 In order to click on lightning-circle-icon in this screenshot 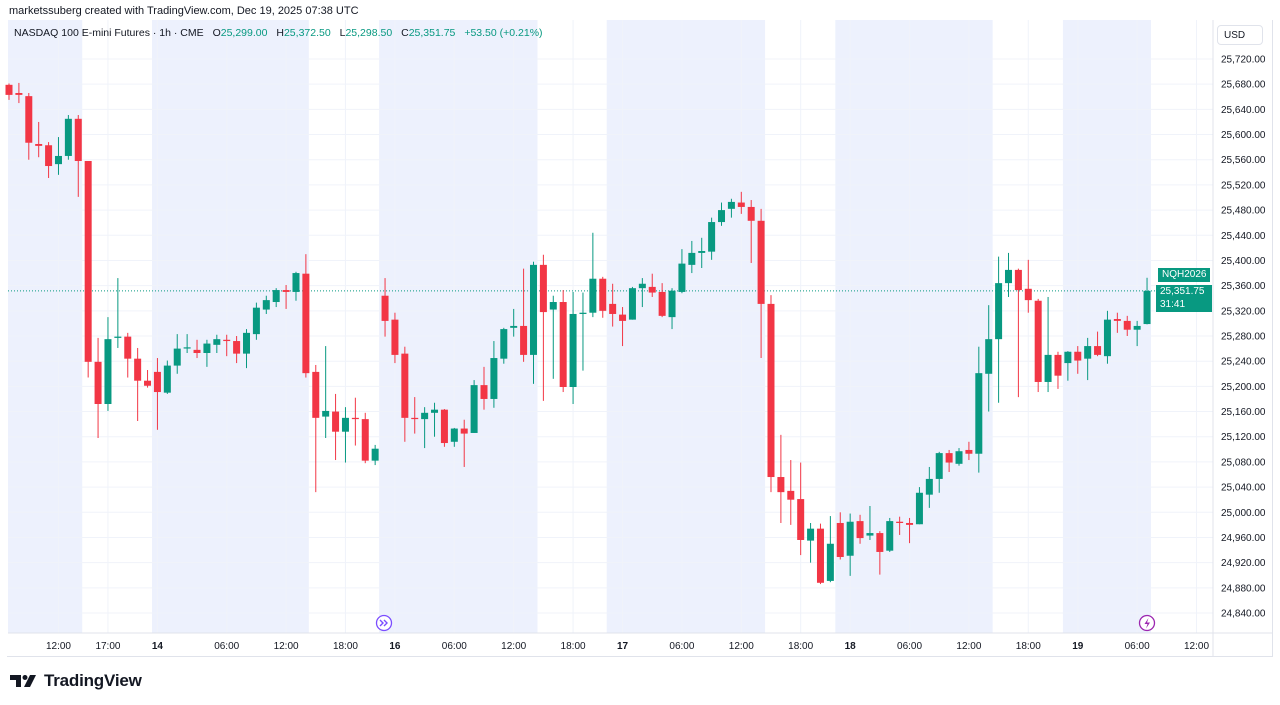, I will do `click(1147, 623)`.